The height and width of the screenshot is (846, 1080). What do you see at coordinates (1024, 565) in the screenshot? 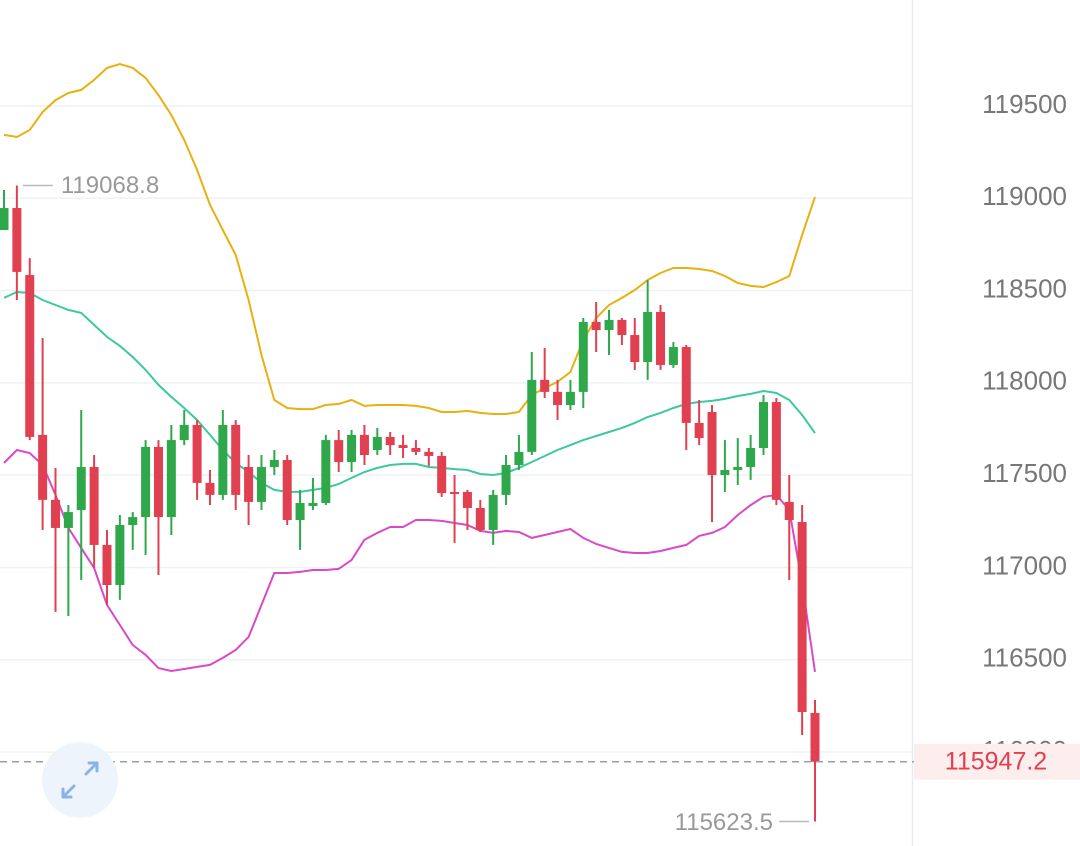
I see `y-tick-label: 117000` at bounding box center [1024, 565].